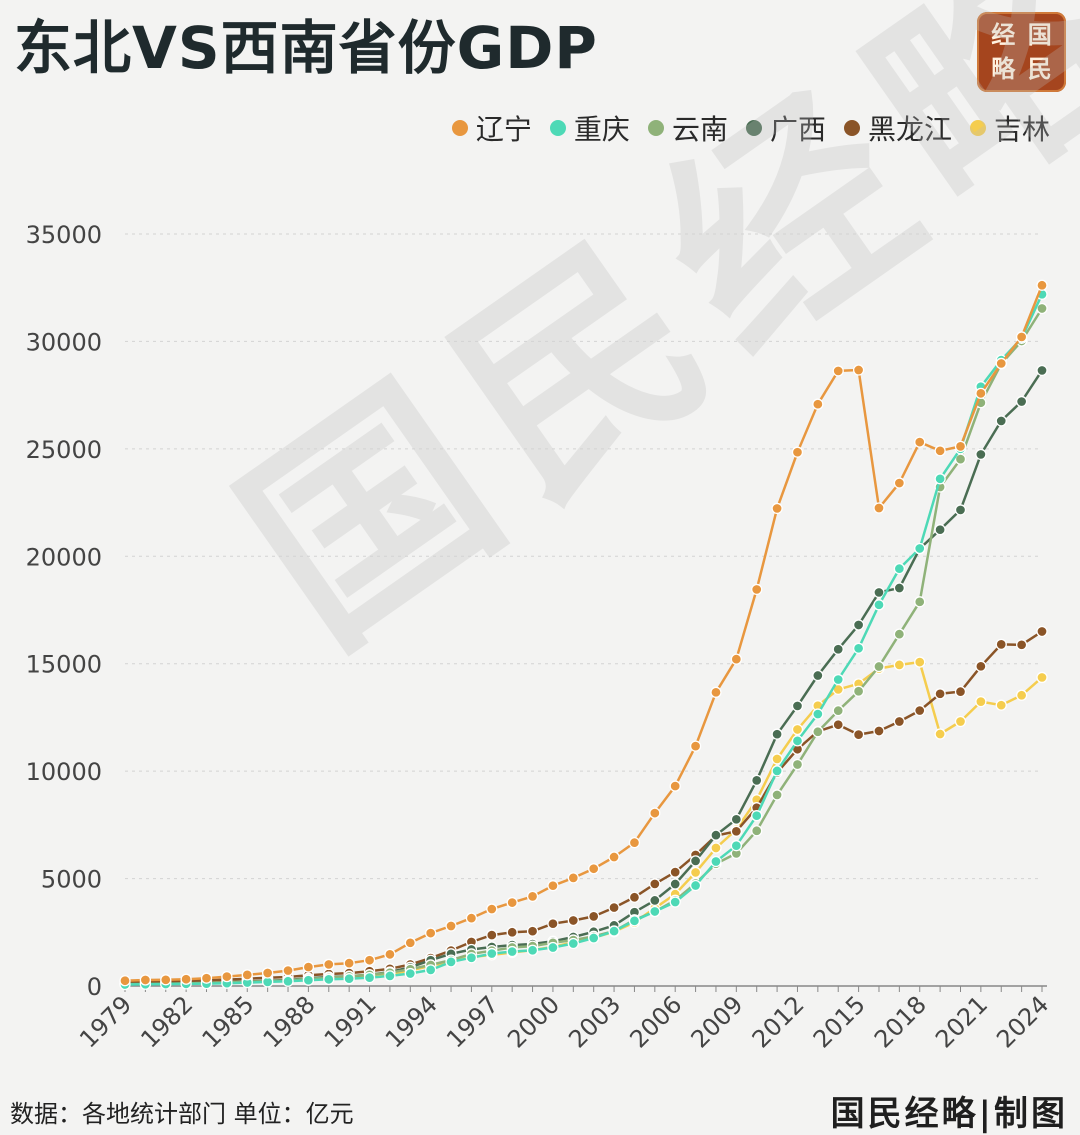  What do you see at coordinates (411, 1021) in the screenshot?
I see `x-tick-label: 1994` at bounding box center [411, 1021].